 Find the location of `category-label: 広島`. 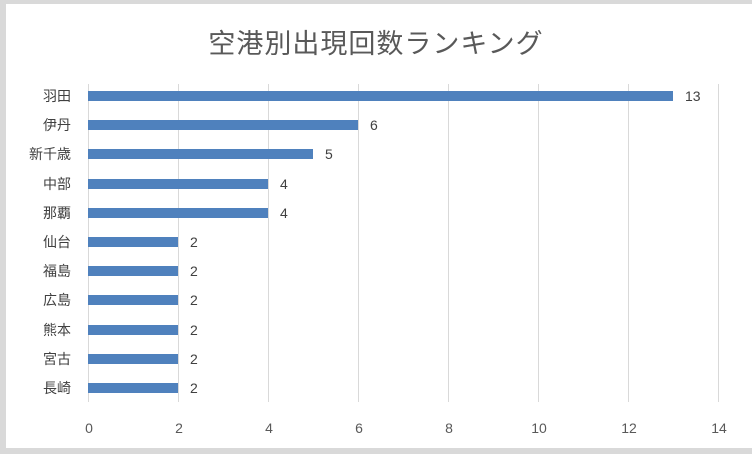

category-label: 広島 is located at coordinates (57, 301).